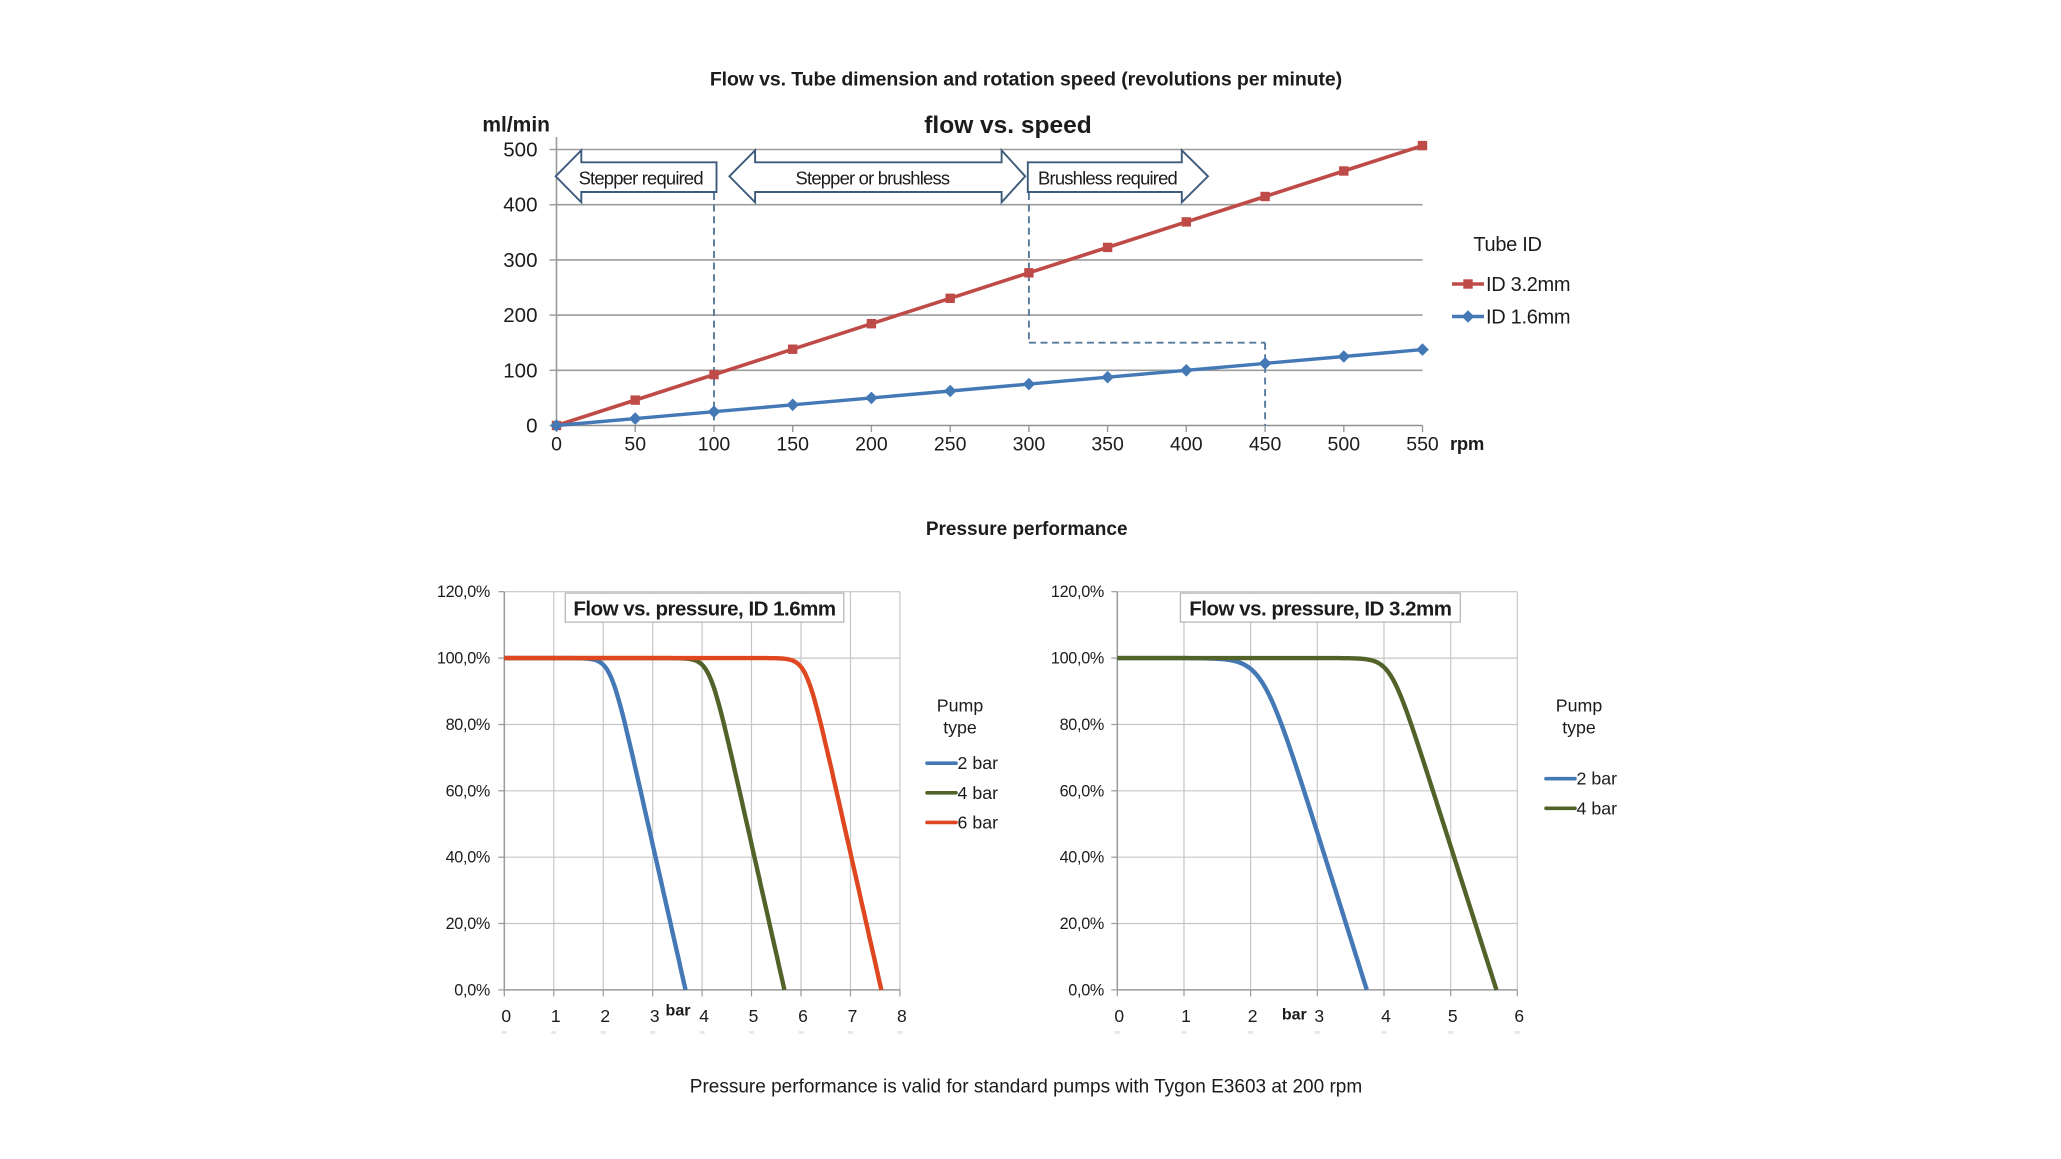 The image size is (2061, 1159). What do you see at coordinates (1107, 445) in the screenshot?
I see `svg-text: 350` at bounding box center [1107, 445].